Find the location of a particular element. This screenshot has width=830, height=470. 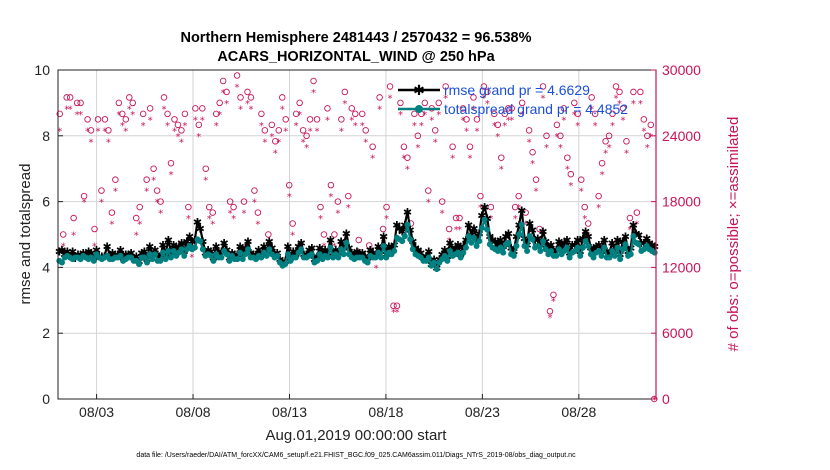

legend-spread-label: totalspread grand pr = 4.4852 is located at coordinates (536, 109).